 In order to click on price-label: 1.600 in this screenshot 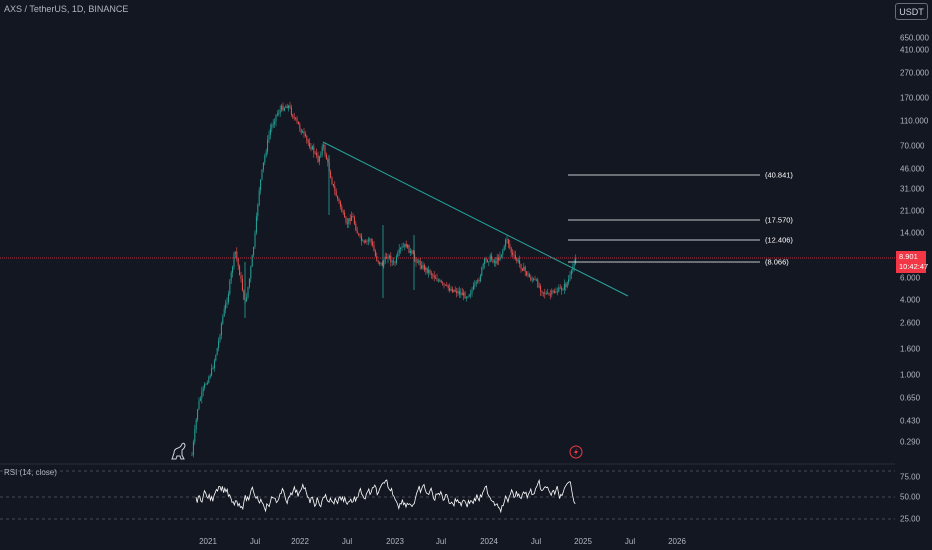, I will do `click(910, 349)`.